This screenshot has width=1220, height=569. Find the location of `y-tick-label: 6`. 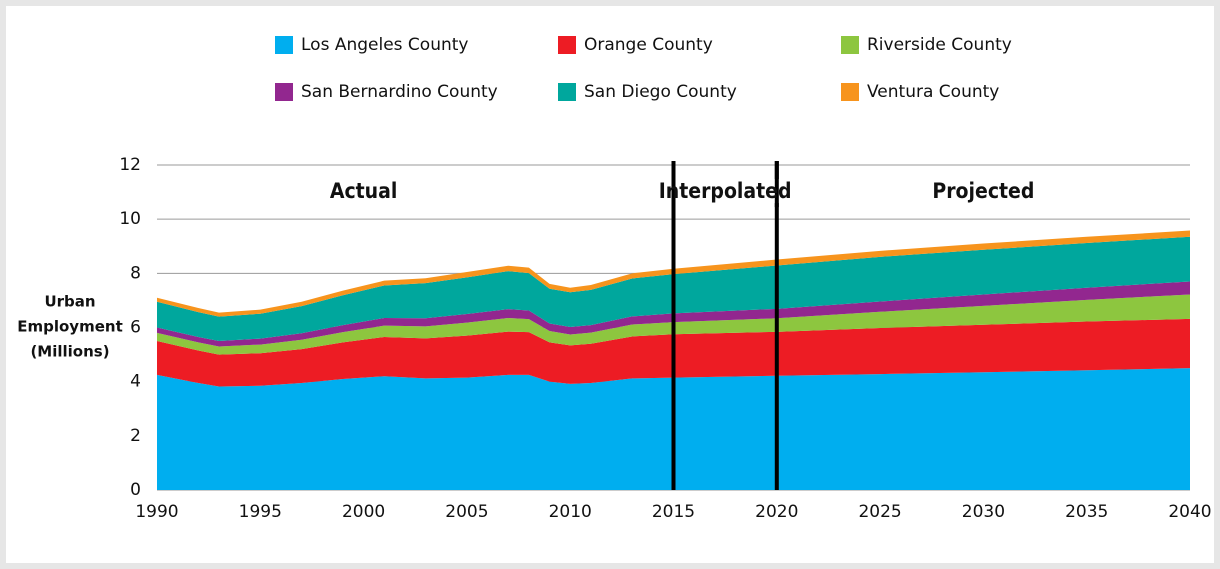

y-tick-label: 6 is located at coordinates (135, 328).